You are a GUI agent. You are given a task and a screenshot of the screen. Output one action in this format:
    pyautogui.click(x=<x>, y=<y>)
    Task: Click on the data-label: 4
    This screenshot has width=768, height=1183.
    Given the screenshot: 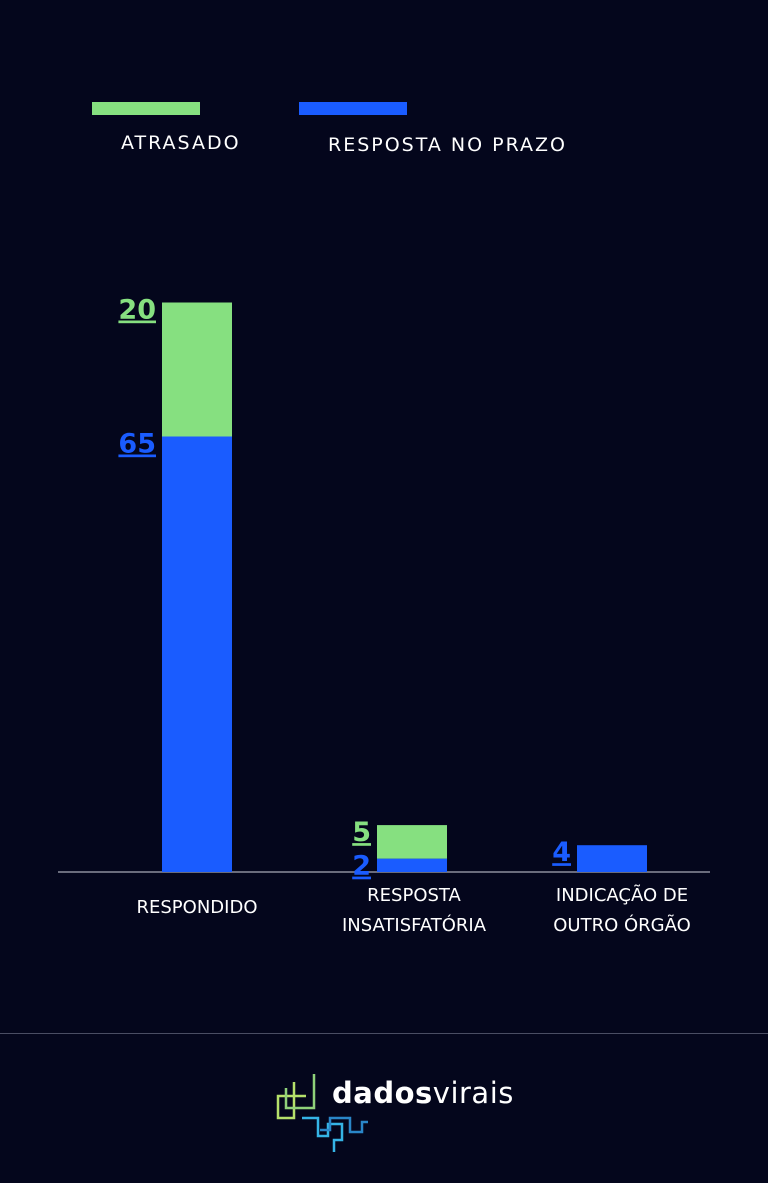 What is the action you would take?
    pyautogui.click(x=561, y=852)
    